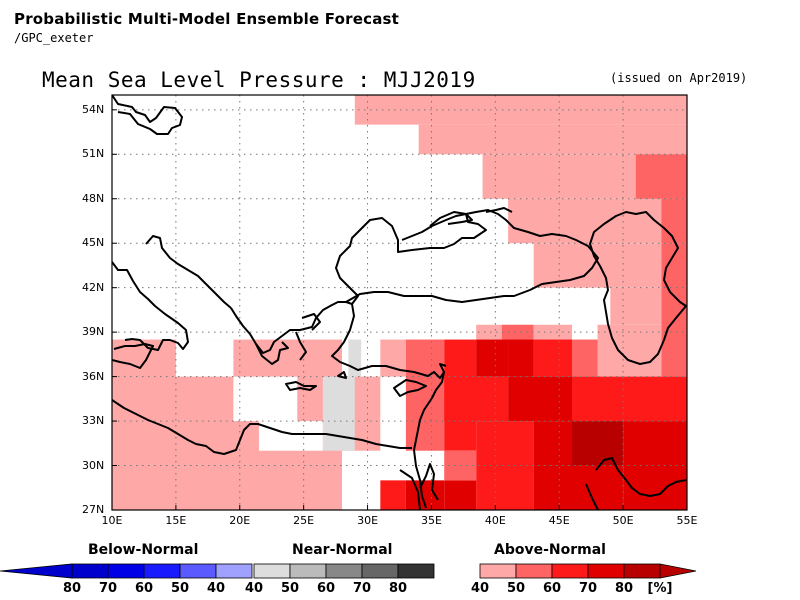 The image size is (800, 600). What do you see at coordinates (112, 520) in the screenshot?
I see `lon-label: 10E` at bounding box center [112, 520].